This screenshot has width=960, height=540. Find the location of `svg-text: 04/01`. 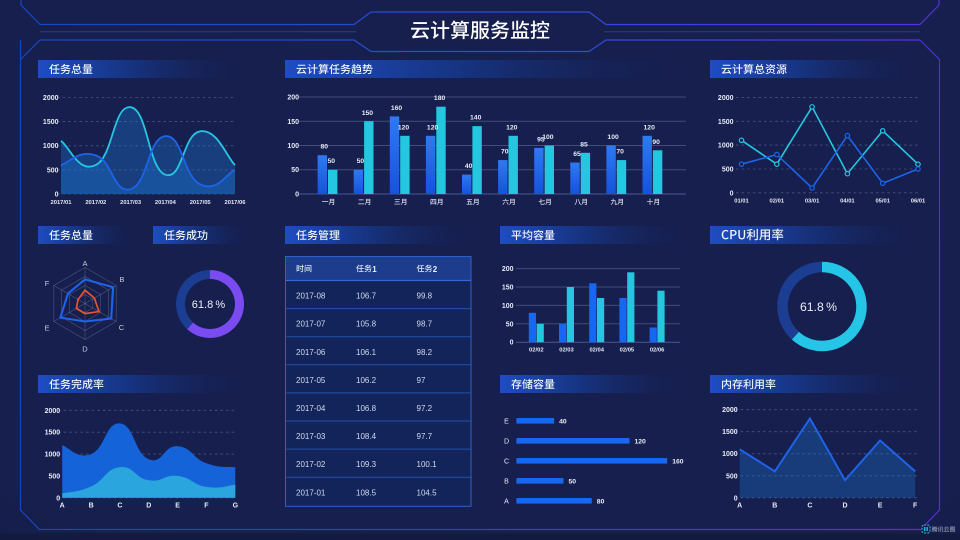

svg-text: 04/01 is located at coordinates (847, 201).